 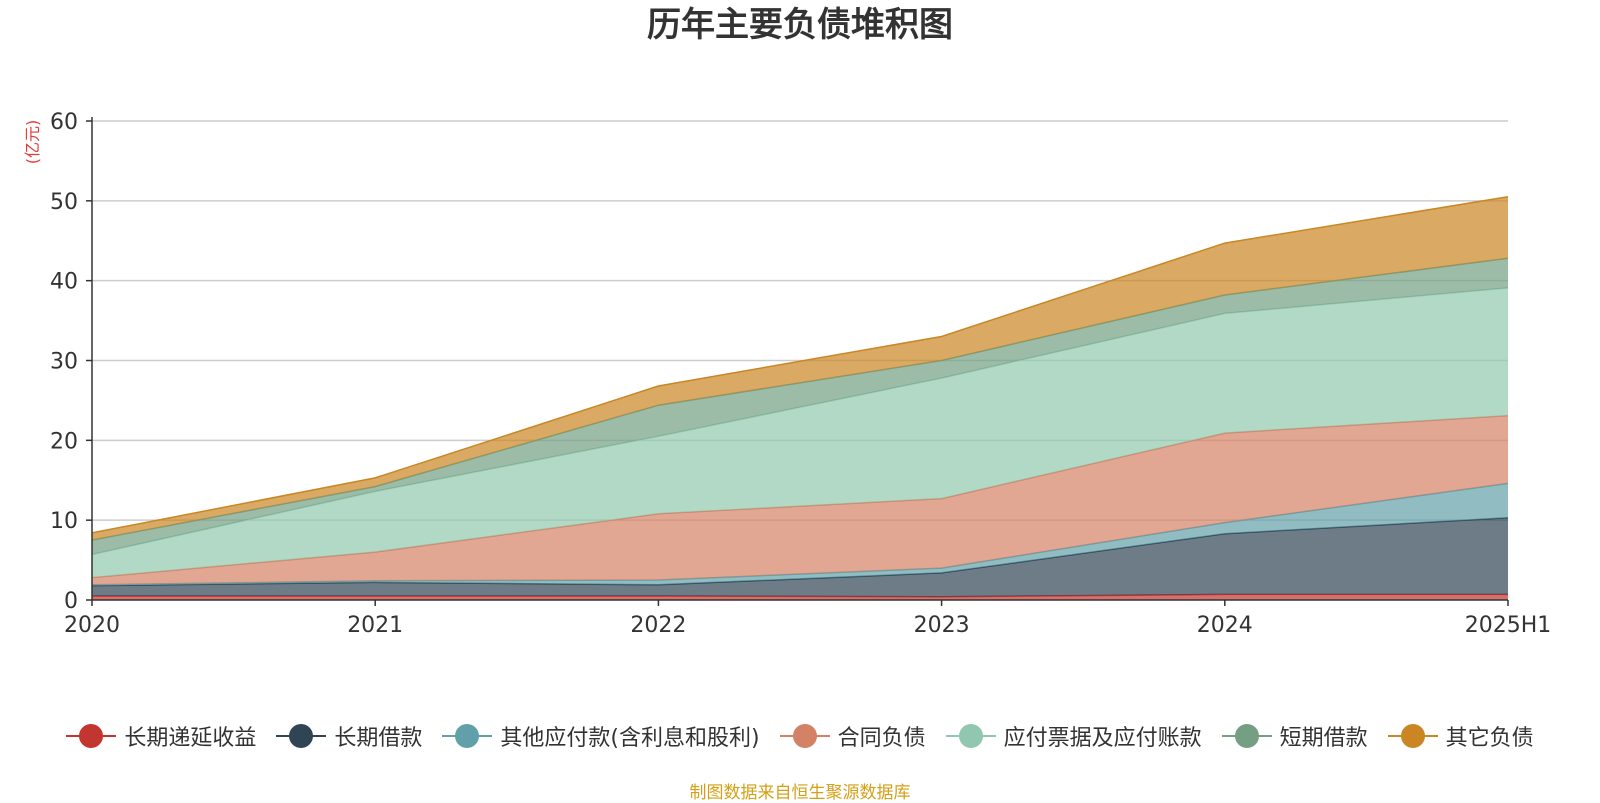 I want to click on y-axis-label: (亿元), so click(x=32, y=142).